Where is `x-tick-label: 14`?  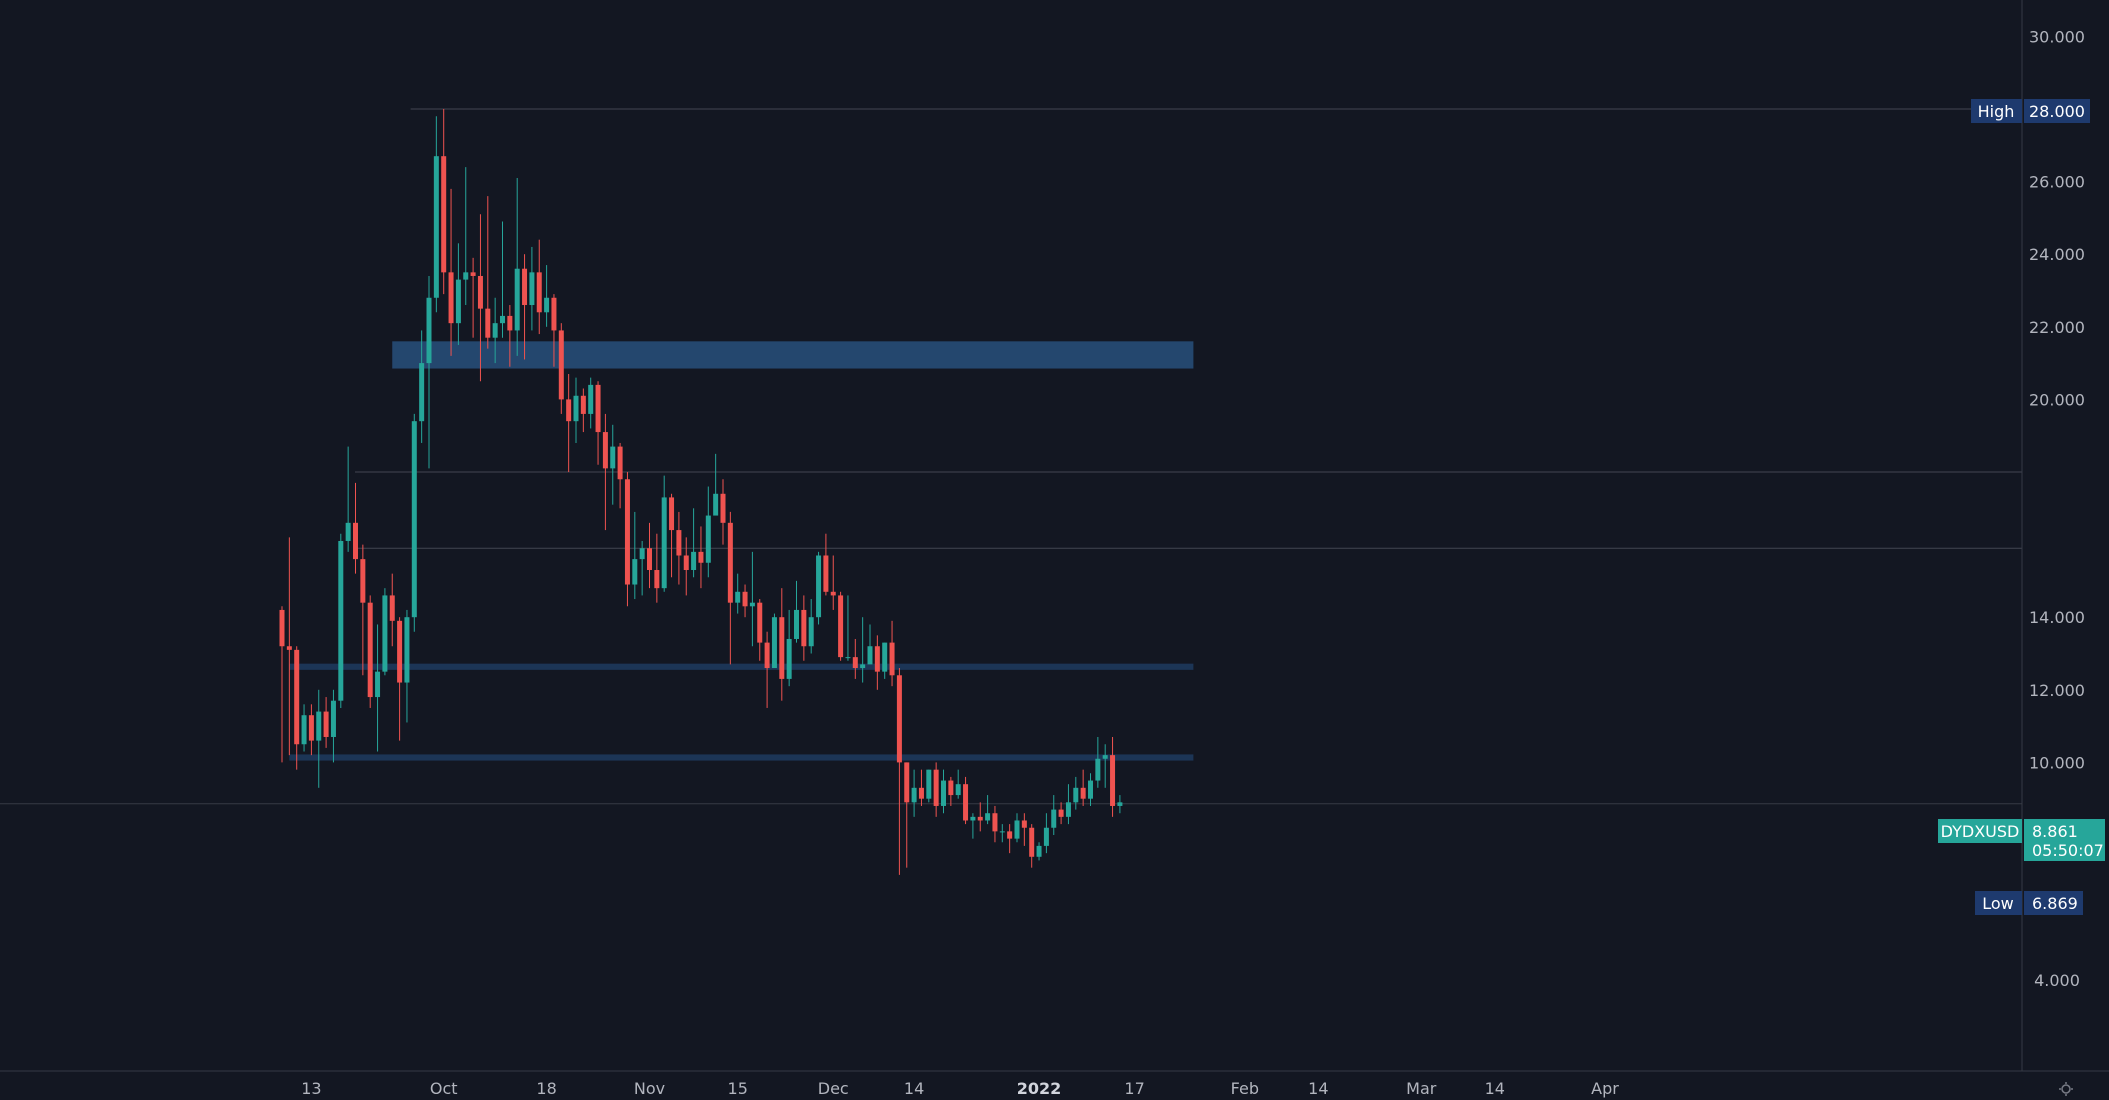
x-tick-label: 14 is located at coordinates (1495, 1088).